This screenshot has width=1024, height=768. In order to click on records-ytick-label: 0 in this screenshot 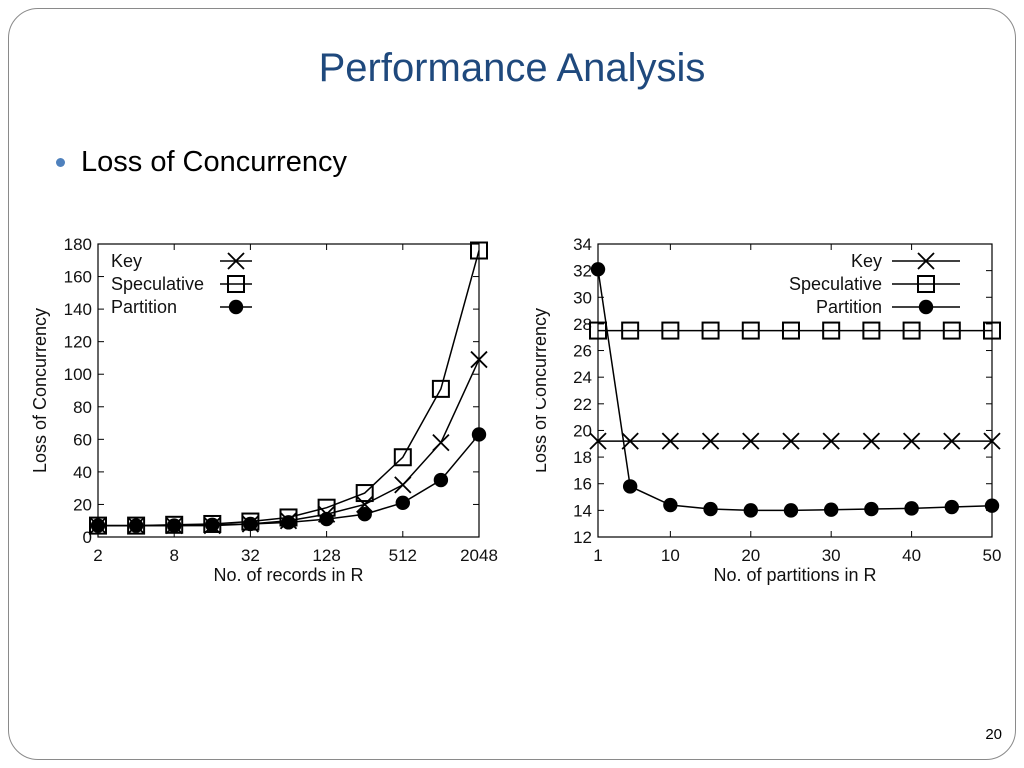, I will do `click(87, 537)`.